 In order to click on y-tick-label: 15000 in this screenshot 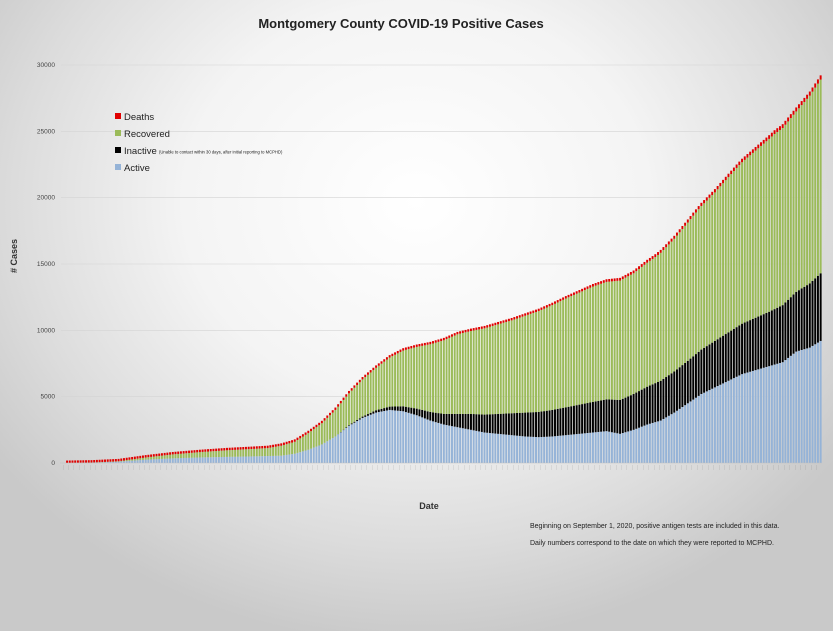, I will do `click(46, 264)`.